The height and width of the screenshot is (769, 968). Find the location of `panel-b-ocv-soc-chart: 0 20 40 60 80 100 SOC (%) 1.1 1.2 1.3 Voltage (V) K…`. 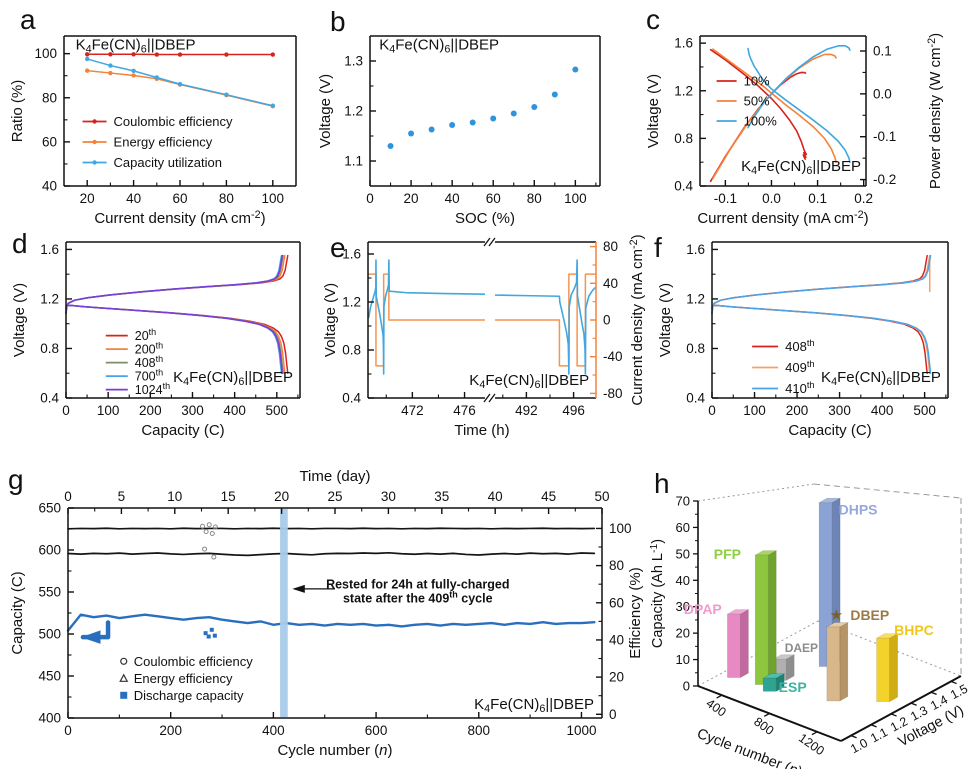

panel-b-ocv-soc-chart: 0 20 40 60 80 100 SOC (%) 1.1 1.2 1.3 Voltage (V) K… is located at coordinates (459, 131).